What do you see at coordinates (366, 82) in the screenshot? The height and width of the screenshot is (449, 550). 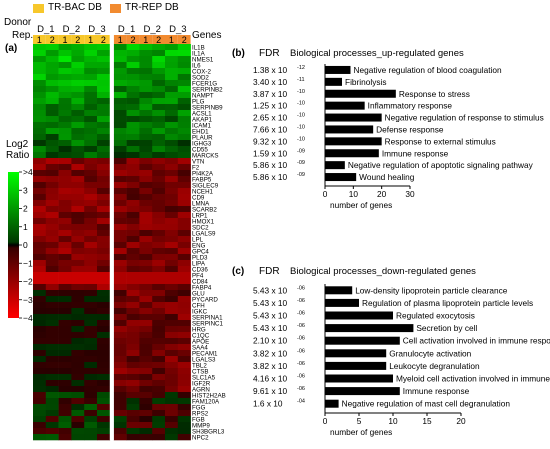 I see `category-label: Fibrinolysis` at bounding box center [366, 82].